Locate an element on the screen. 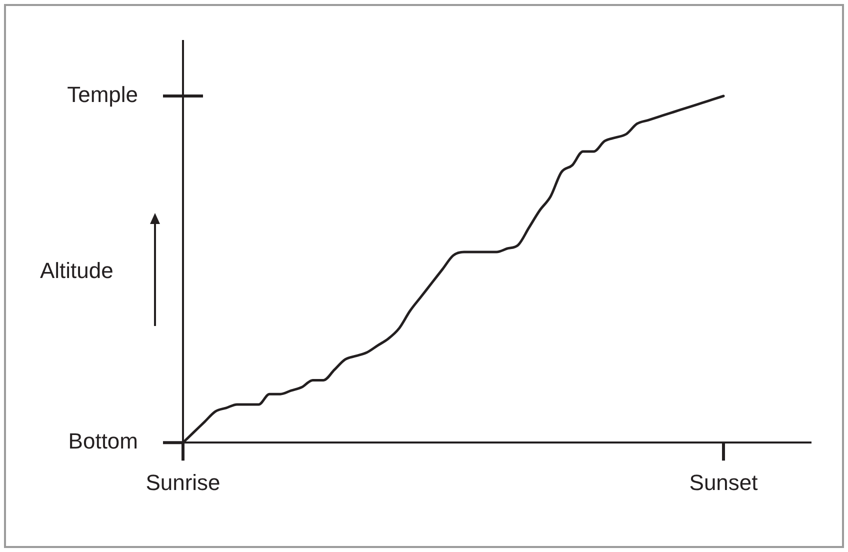 The width and height of the screenshot is (848, 552). x-tick-label: Sunset is located at coordinates (723, 482).